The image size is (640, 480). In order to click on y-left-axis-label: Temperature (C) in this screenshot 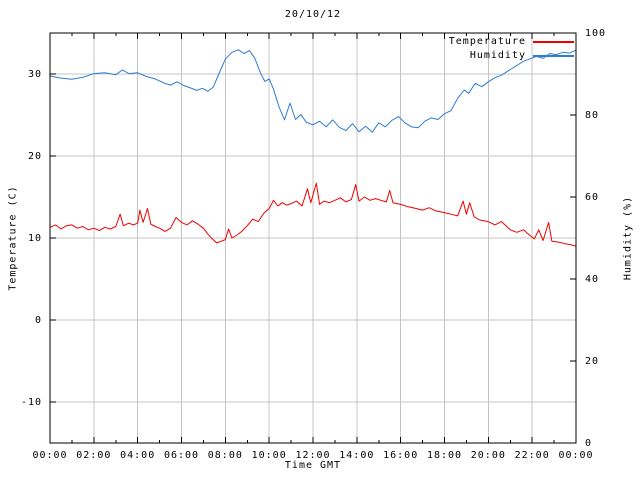, I will do `click(13, 238)`.